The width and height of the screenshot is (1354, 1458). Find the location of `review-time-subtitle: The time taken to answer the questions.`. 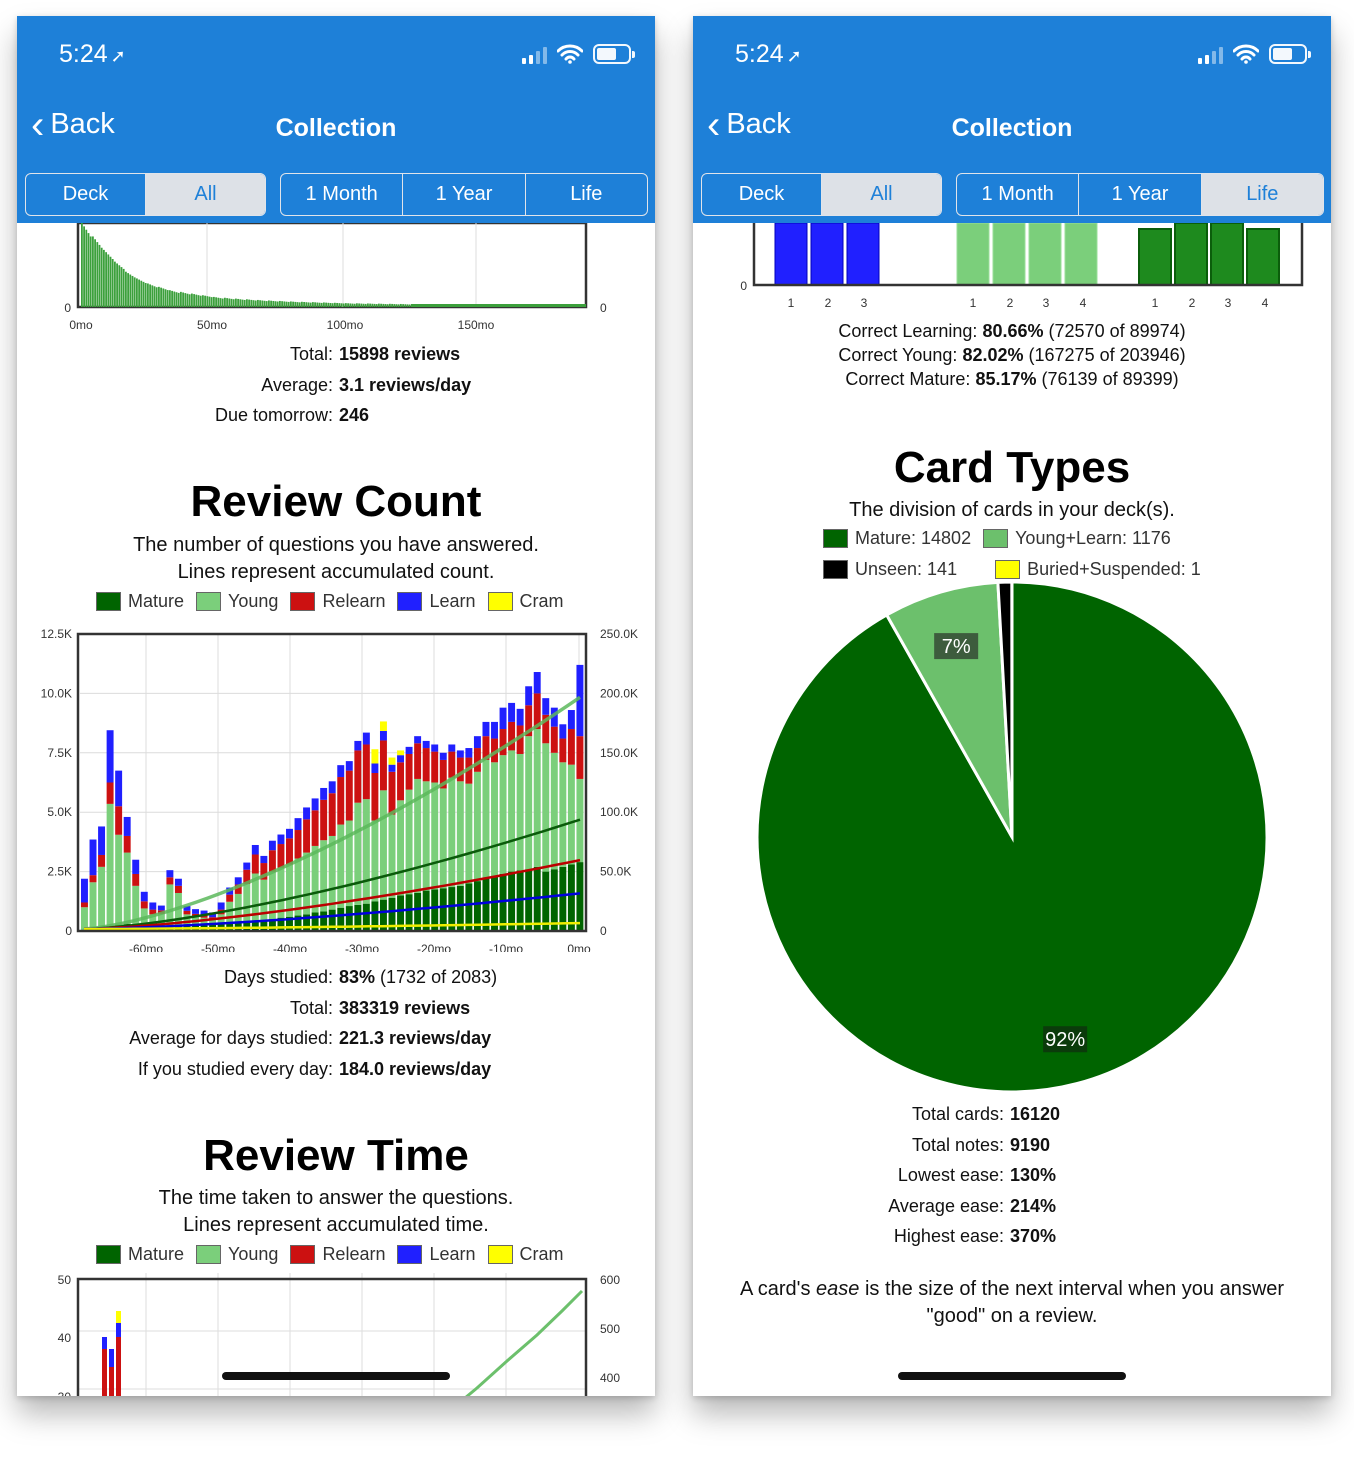

review-time-subtitle: The time taken to answer the questions. is located at coordinates (336, 1198).